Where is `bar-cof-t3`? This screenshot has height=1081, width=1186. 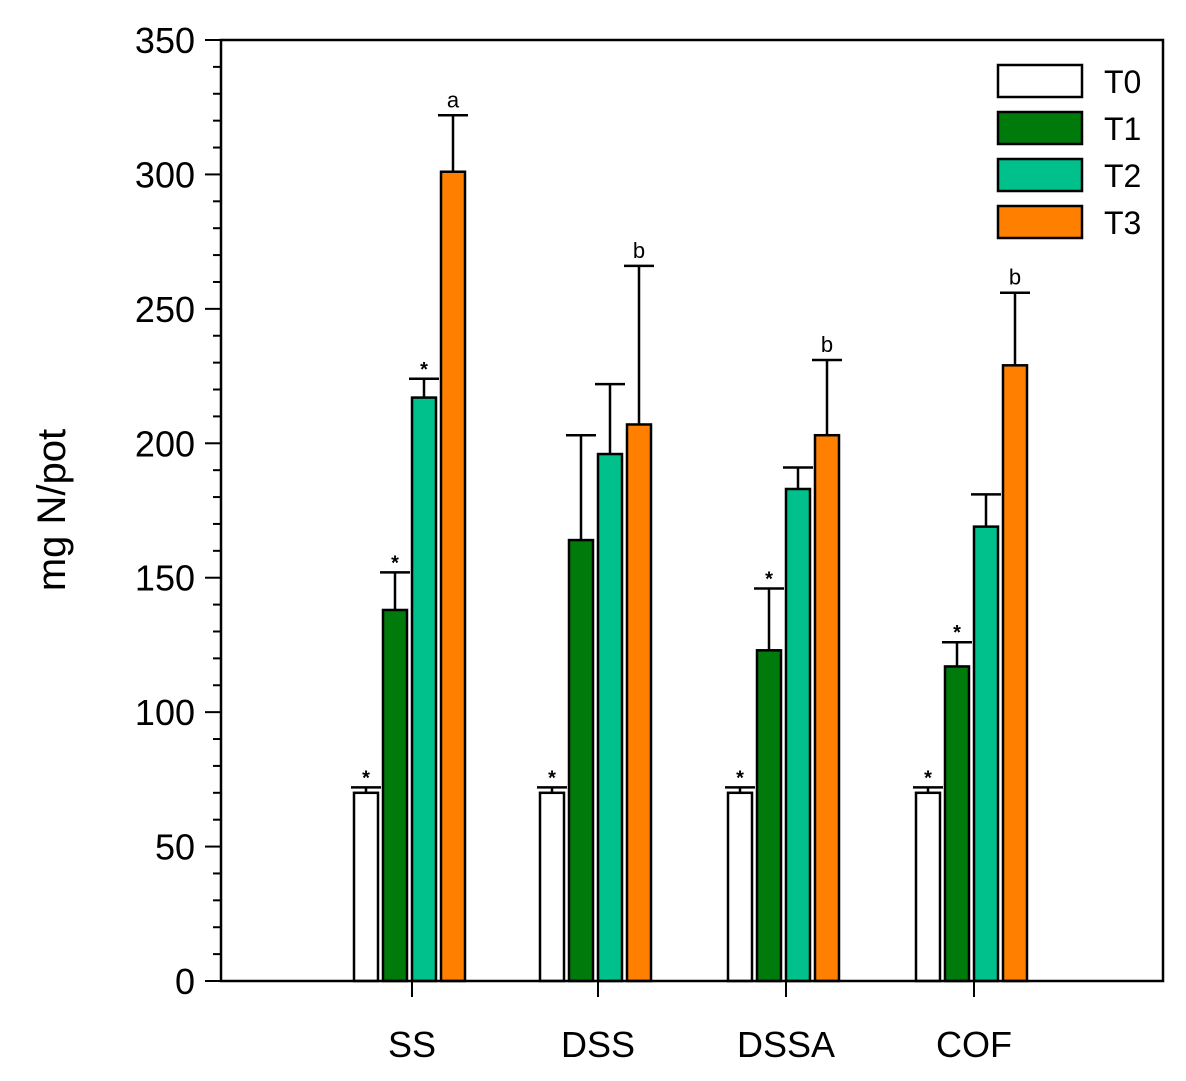
bar-cof-t3 is located at coordinates (1015, 673).